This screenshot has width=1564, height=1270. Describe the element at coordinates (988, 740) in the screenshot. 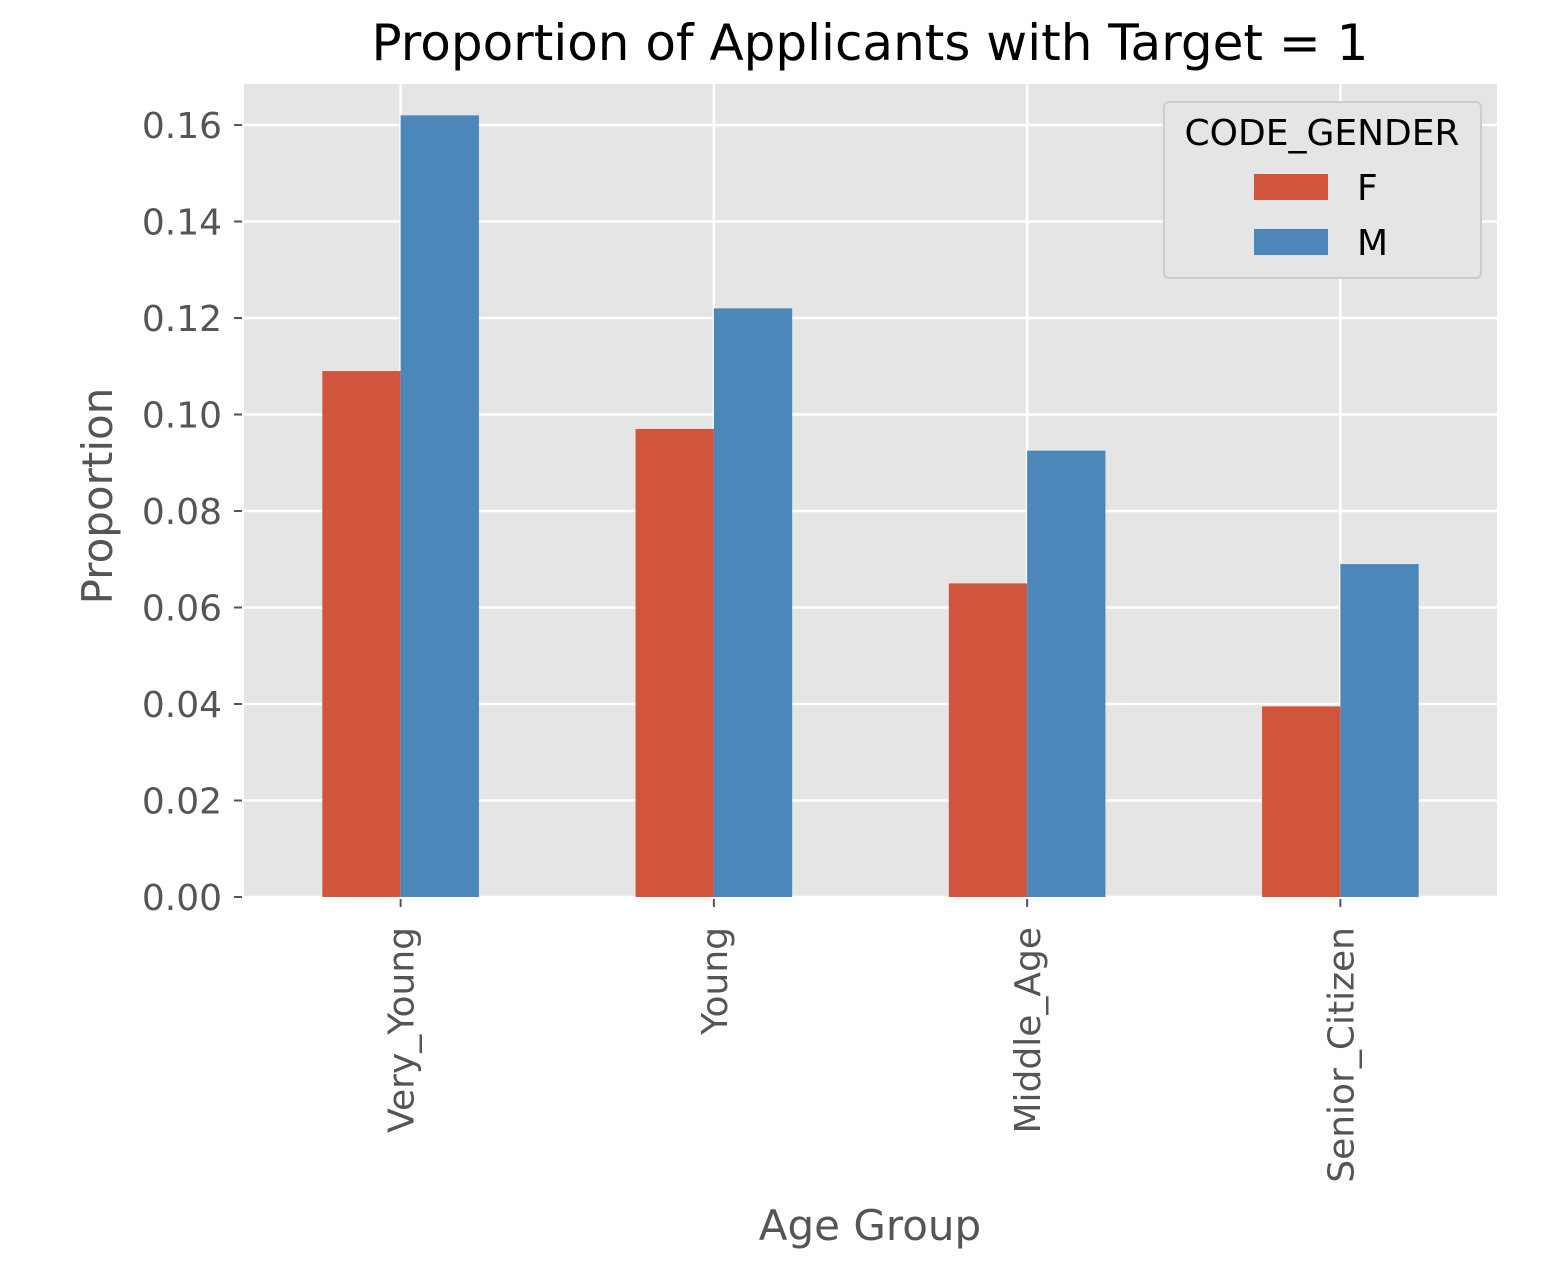

I see `bar-f-middle_age` at that location.